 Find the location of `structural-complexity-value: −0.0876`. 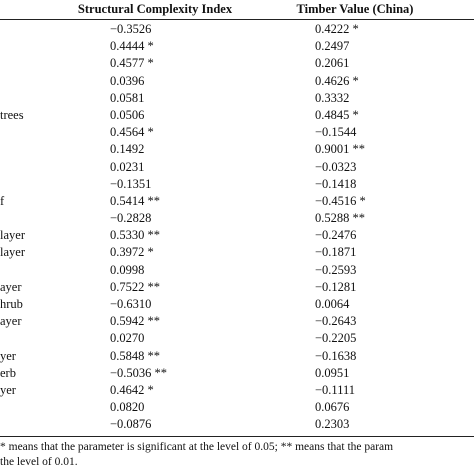

structural-complexity-value: −0.0876 is located at coordinates (131, 424).